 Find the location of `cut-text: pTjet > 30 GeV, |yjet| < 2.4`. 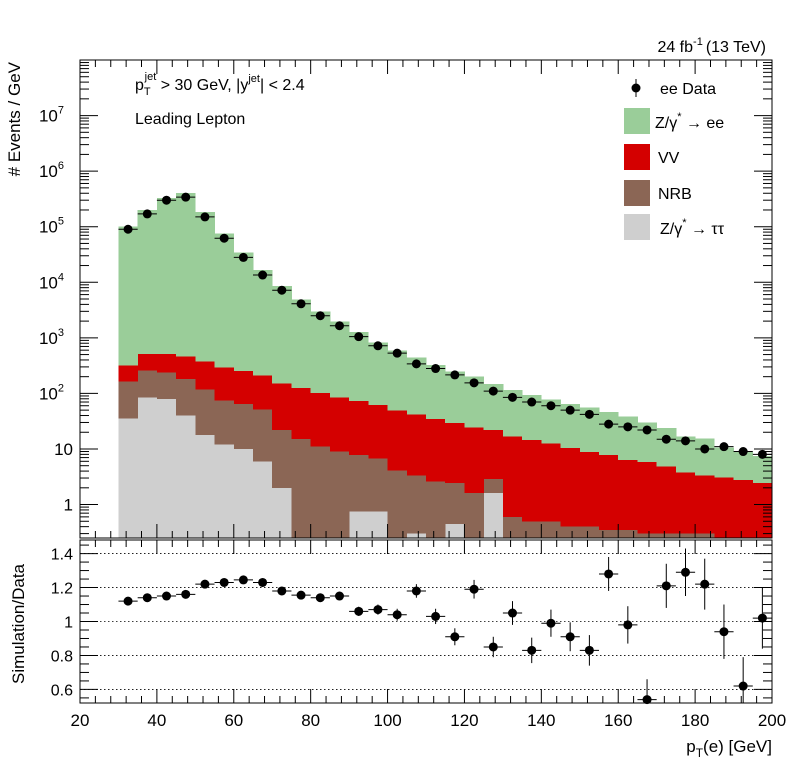

cut-text: pTjet > 30 GeV, |yjet| < 2.4 is located at coordinates (220, 84).